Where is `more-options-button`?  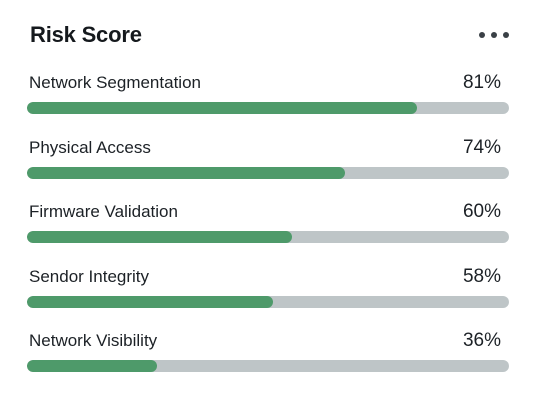
more-options-button is located at coordinates (494, 35).